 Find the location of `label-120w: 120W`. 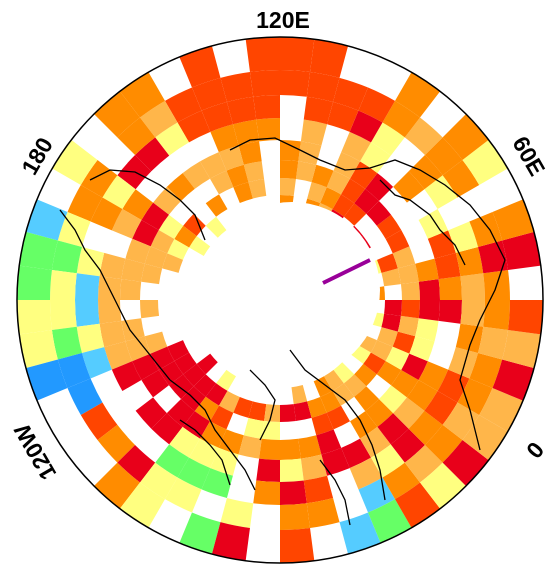

label-120w: 120W is located at coordinates (35, 451).